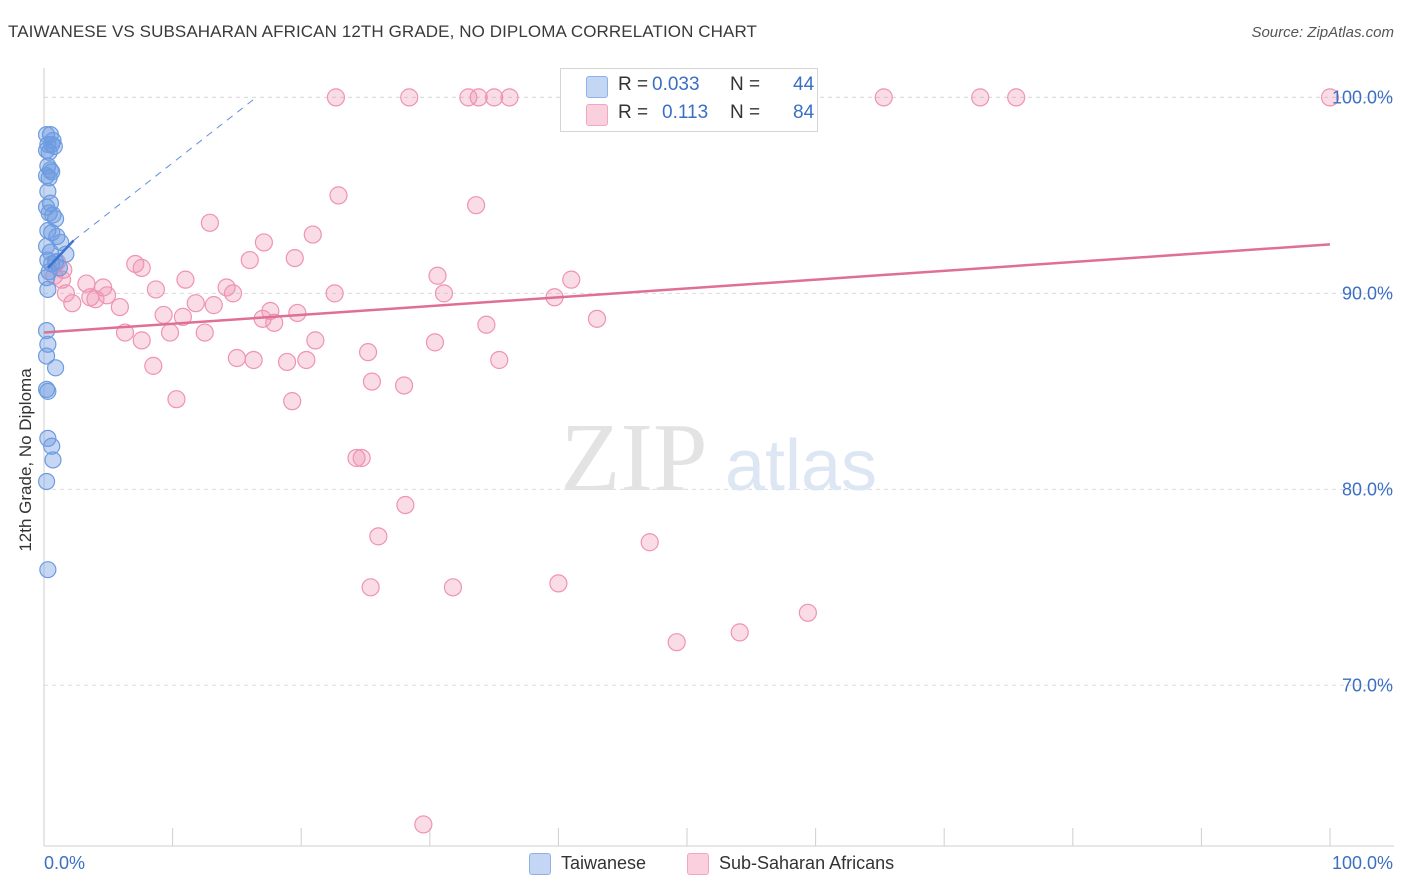 The width and height of the screenshot is (1406, 892). What do you see at coordinates (64, 863) in the screenshot?
I see `x-tick-label-0: 0.0%` at bounding box center [64, 863].